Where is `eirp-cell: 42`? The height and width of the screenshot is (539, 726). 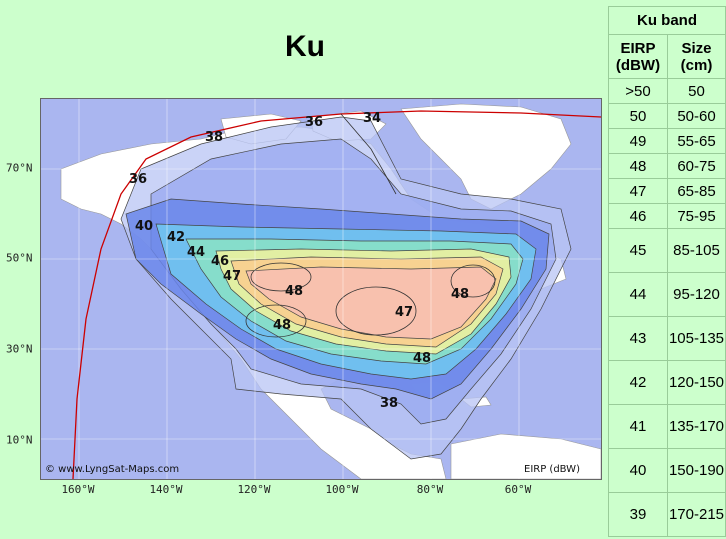
eirp-cell: 42 is located at coordinates (638, 382).